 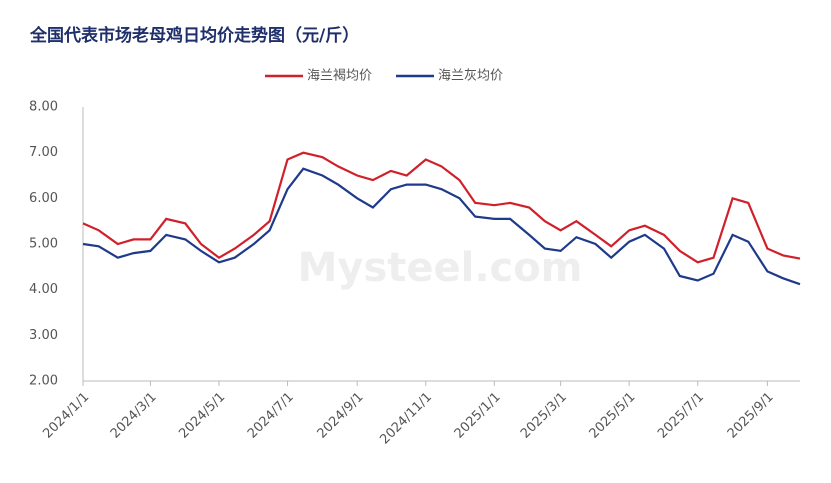 I want to click on legend-label: 海兰灰均价, so click(x=470, y=76).